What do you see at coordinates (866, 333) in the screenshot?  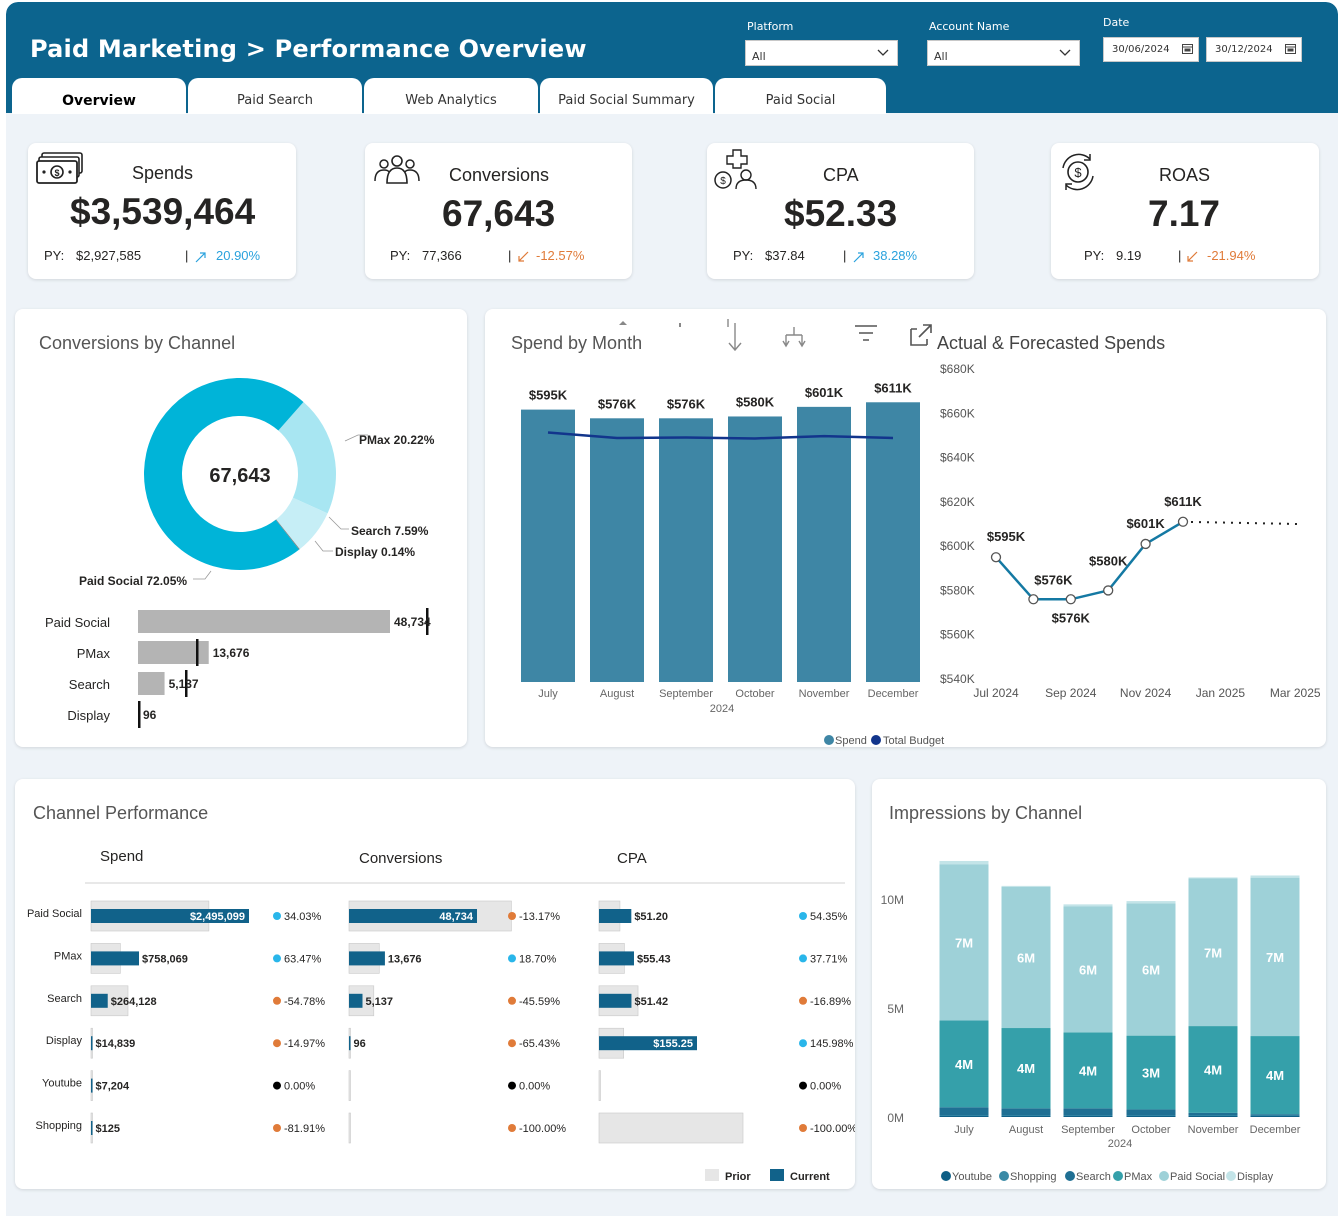 I see `filter-icon` at bounding box center [866, 333].